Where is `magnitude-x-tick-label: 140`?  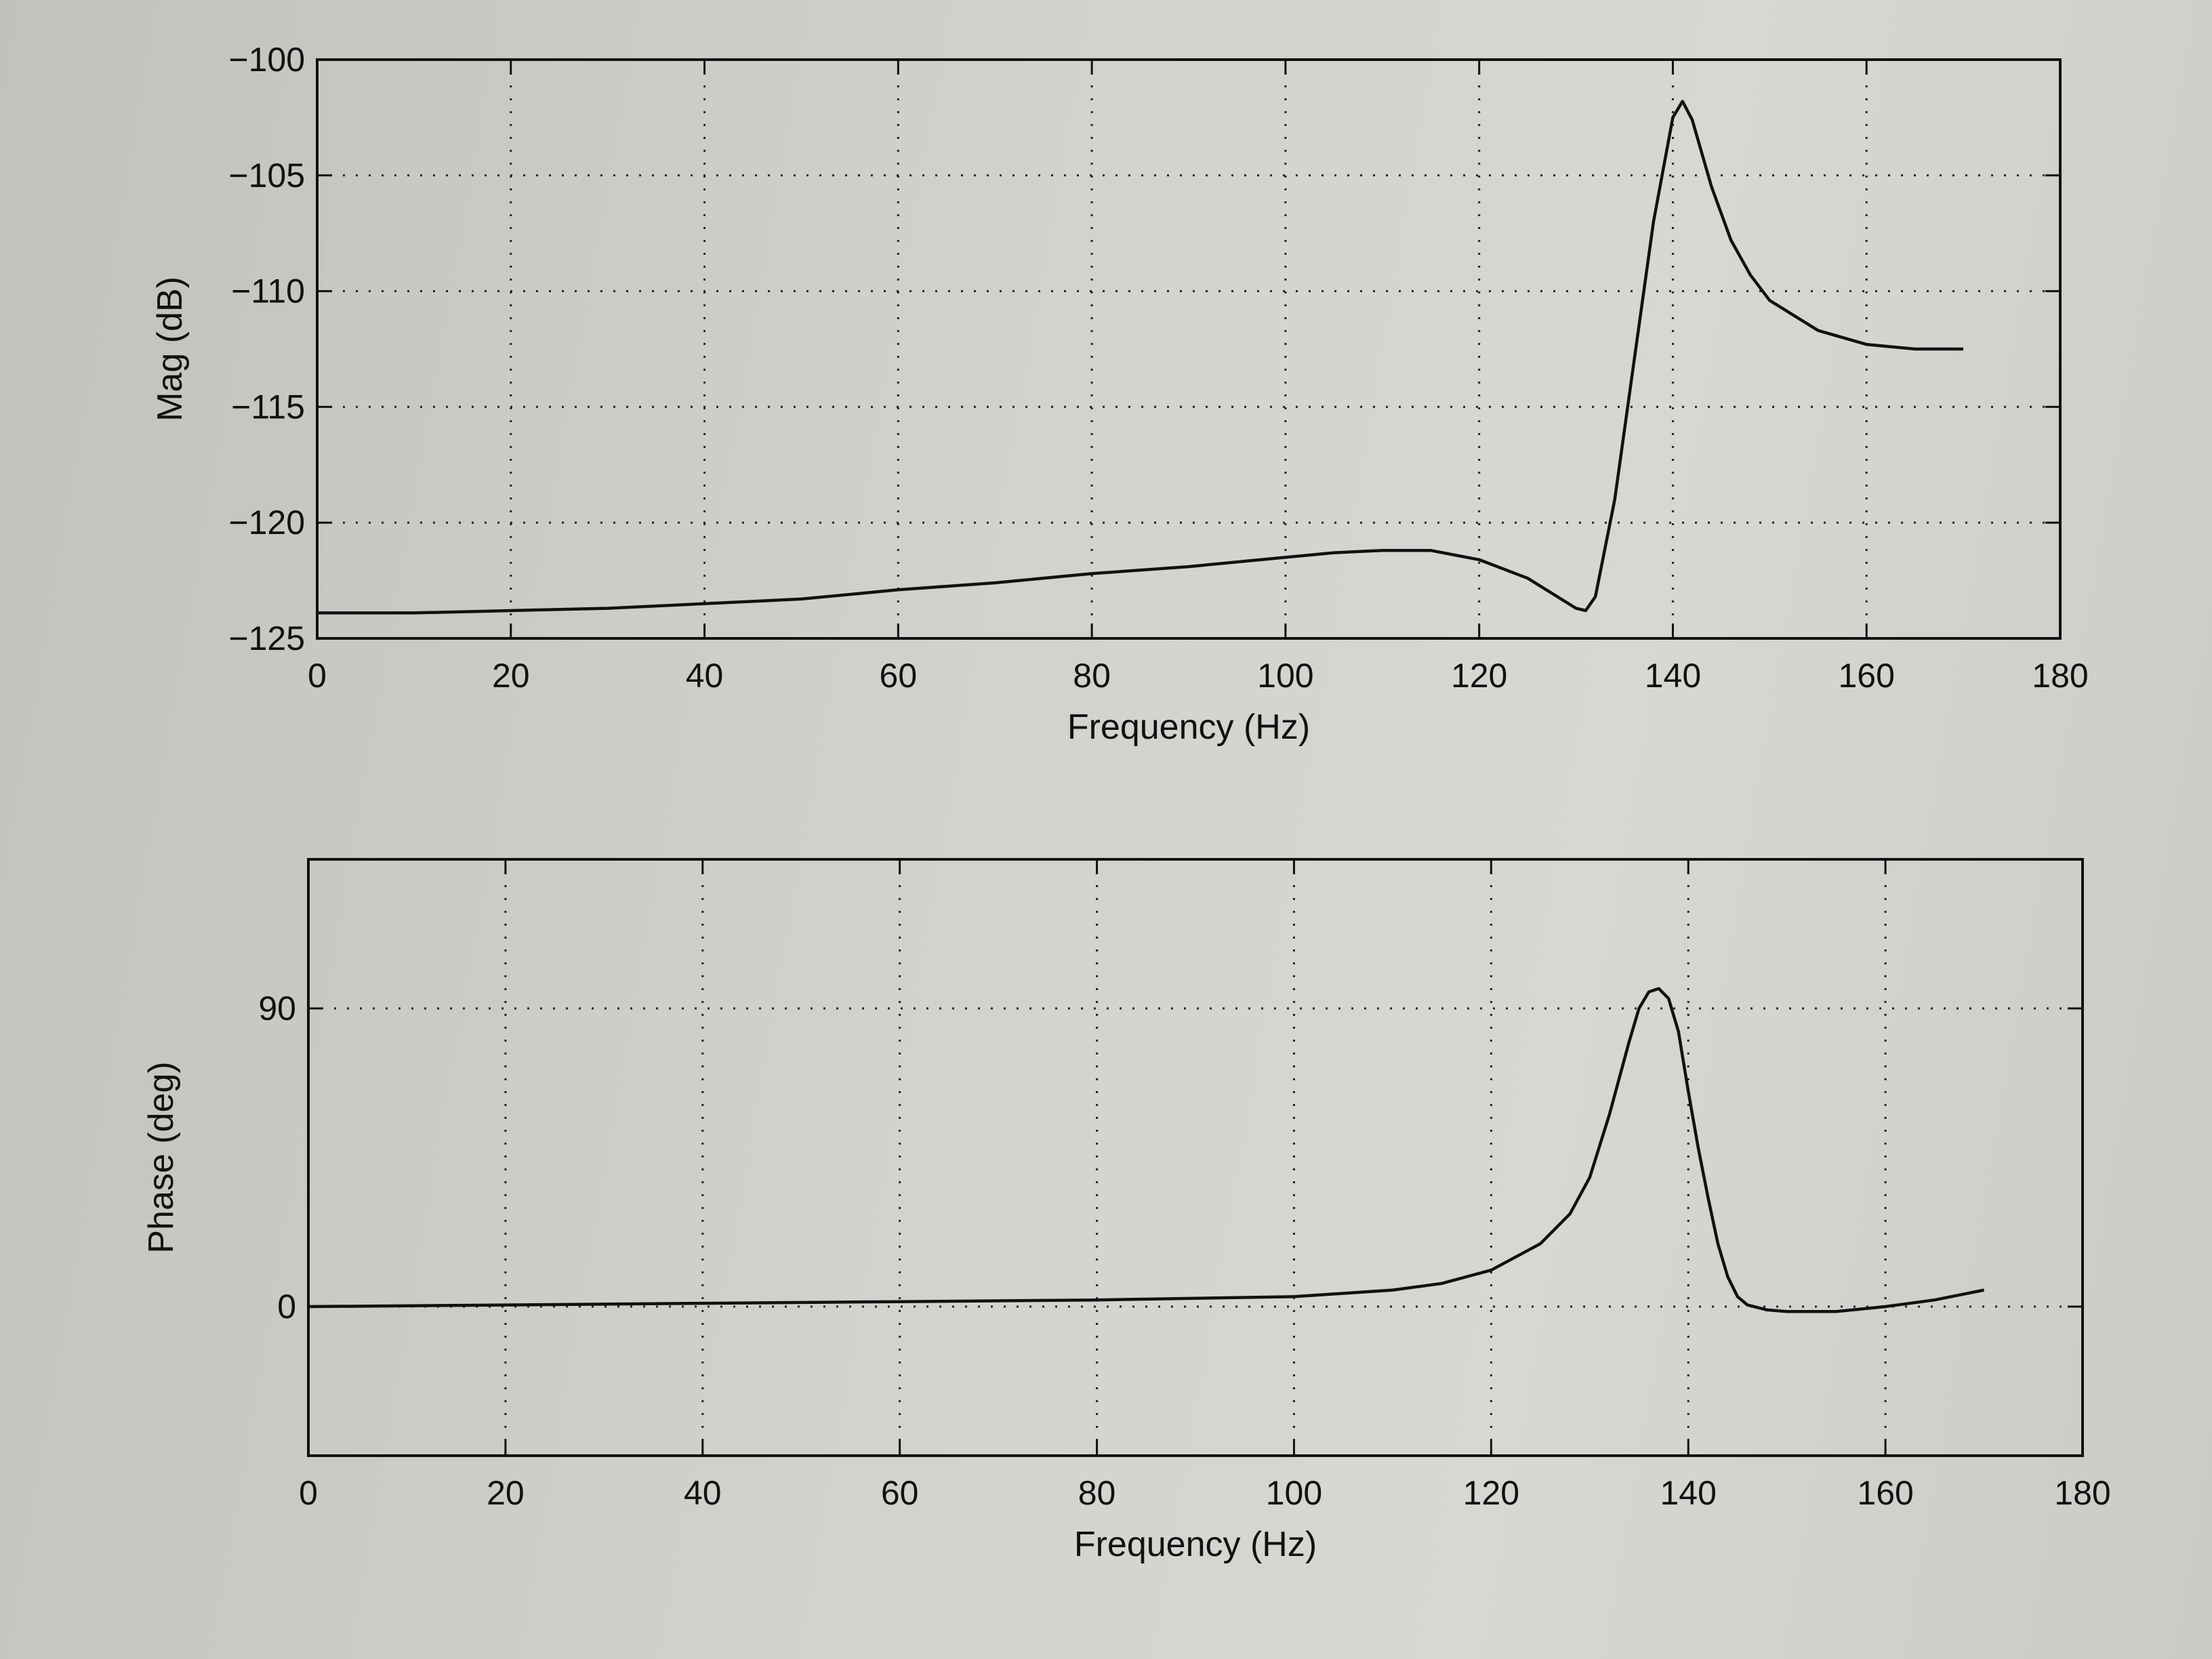 magnitude-x-tick-label: 140 is located at coordinates (1673, 676).